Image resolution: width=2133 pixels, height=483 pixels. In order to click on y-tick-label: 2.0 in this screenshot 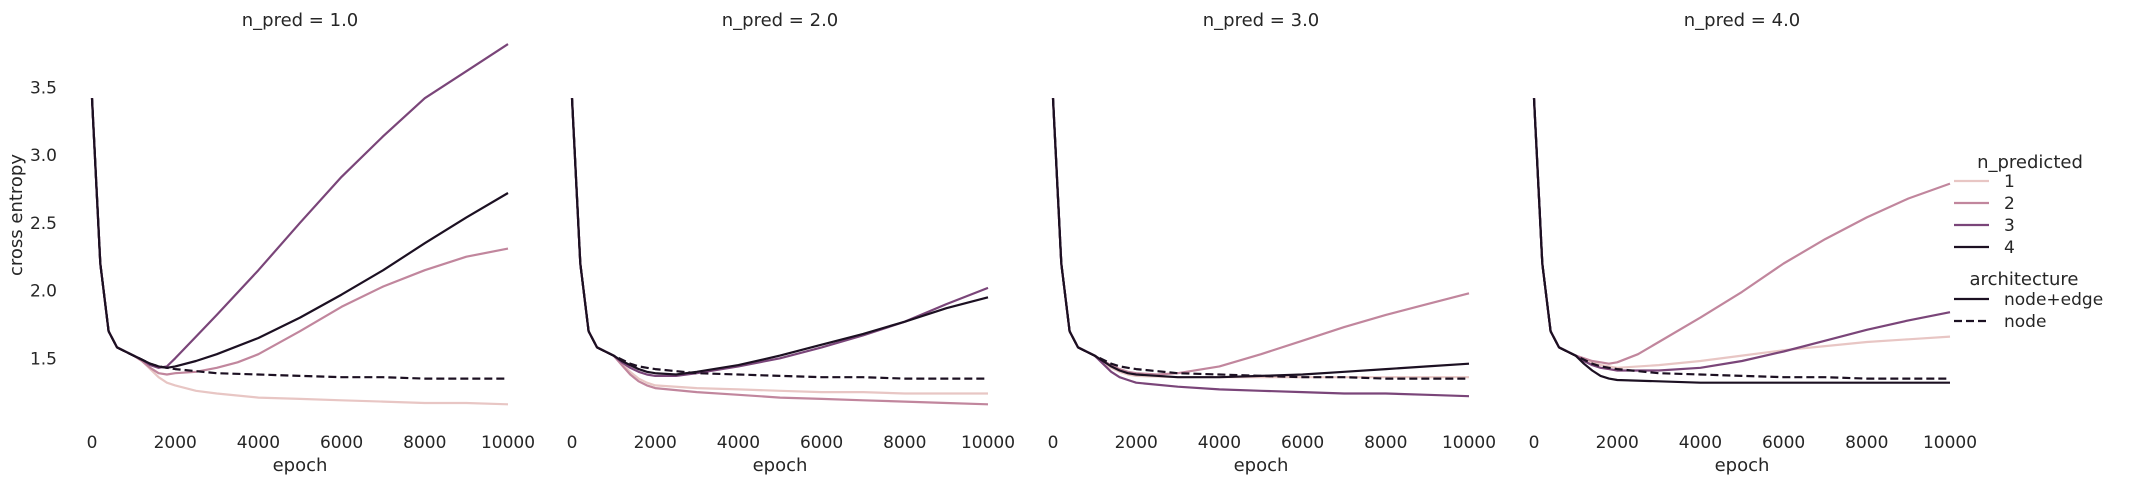, I will do `click(43, 292)`.